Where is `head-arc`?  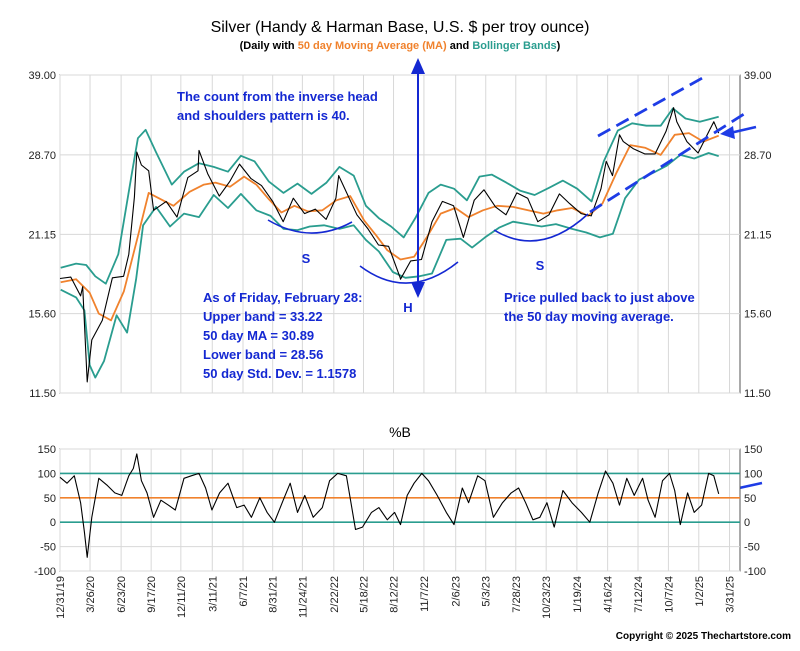 head-arc is located at coordinates (409, 272).